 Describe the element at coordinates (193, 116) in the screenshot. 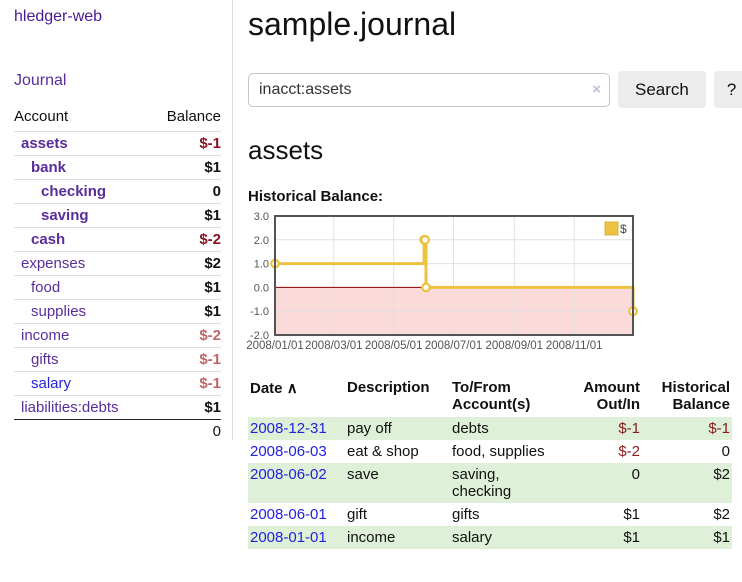

I see `accounts-header-balance: Balance` at that location.